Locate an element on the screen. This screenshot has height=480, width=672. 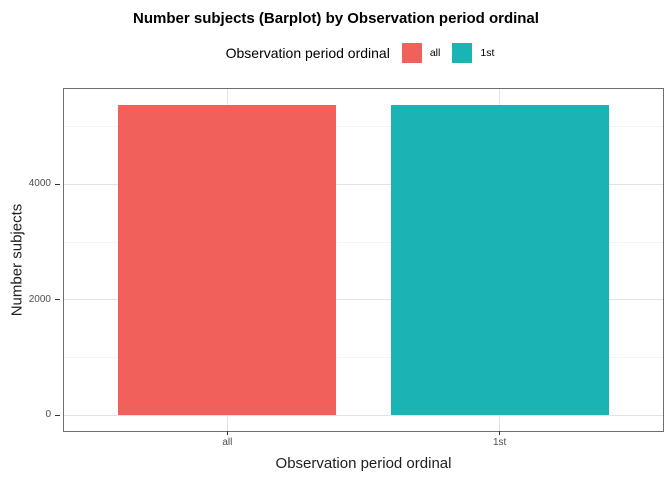
x-axis-title: Observation period ordinal is located at coordinates (363, 463).